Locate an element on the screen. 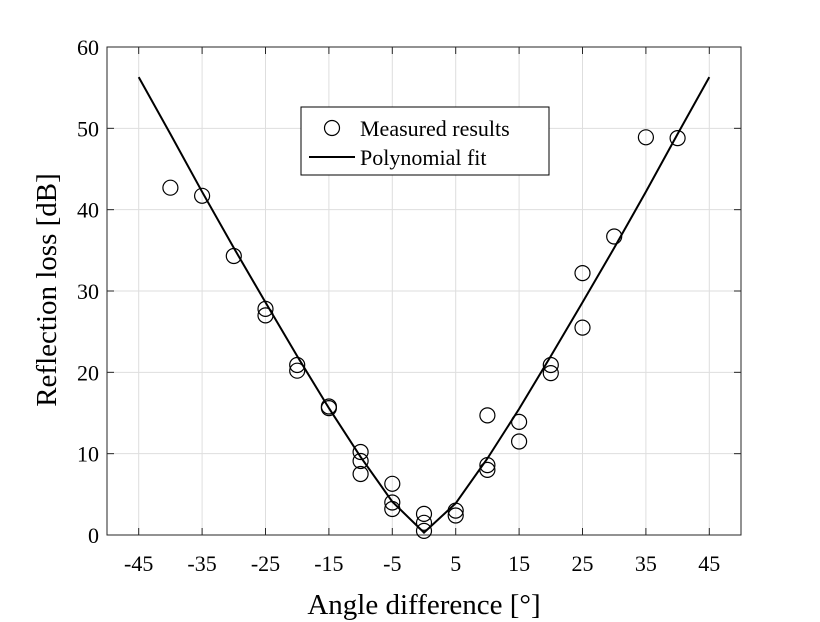 This screenshot has height=622, width=820. x-tick-label: -15 is located at coordinates (328, 563).